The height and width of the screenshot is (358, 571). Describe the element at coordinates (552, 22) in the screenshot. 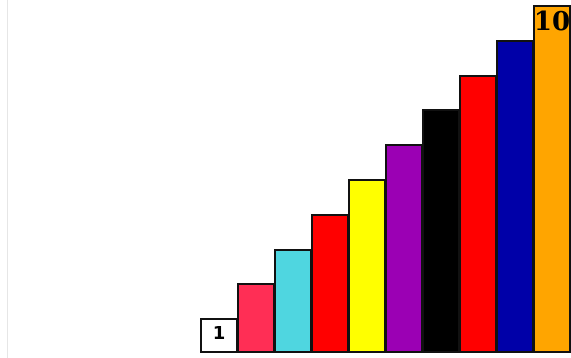

I see `rod-label-10: 10` at that location.